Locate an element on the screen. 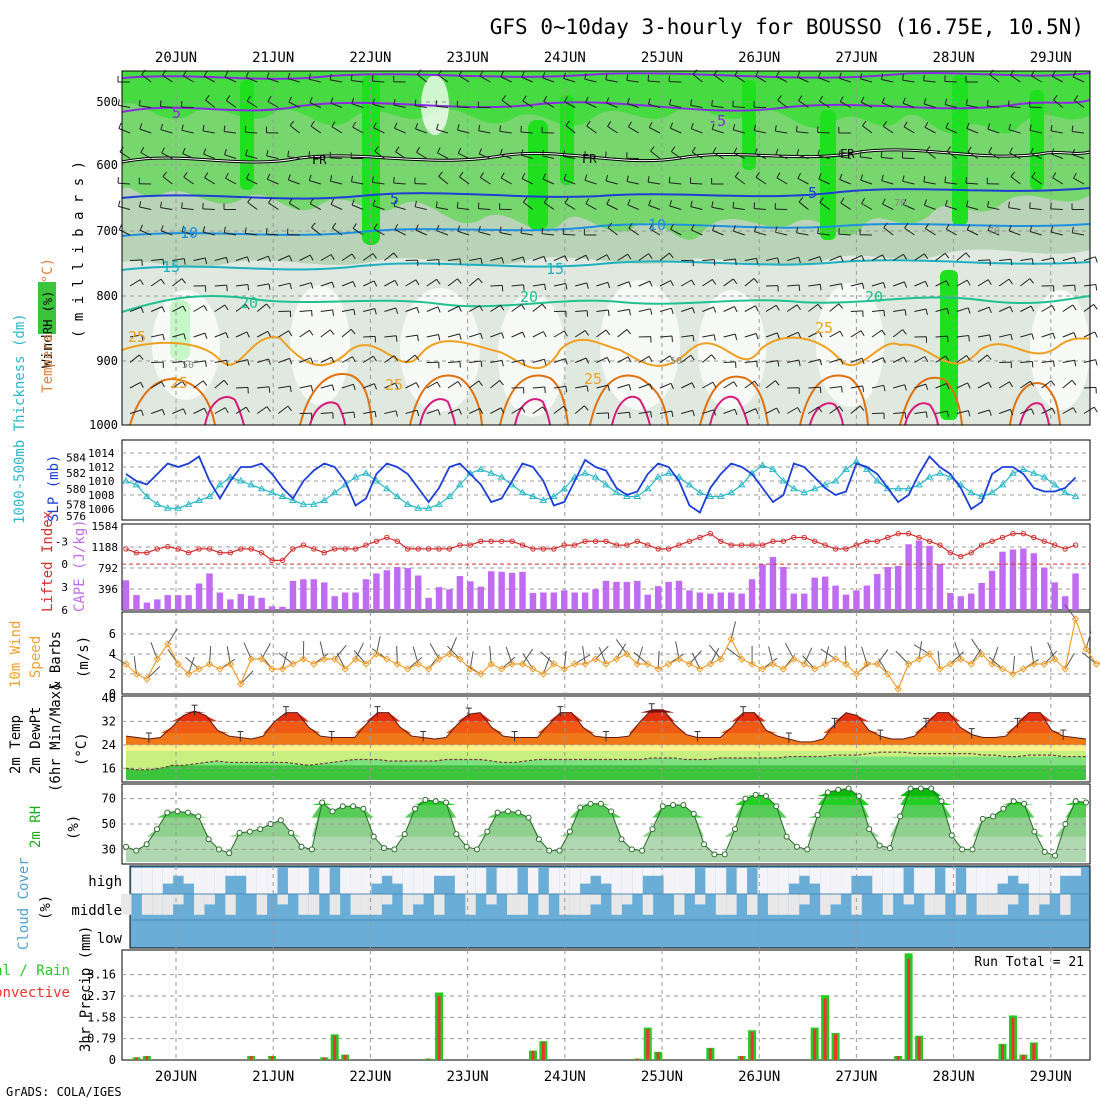 This screenshot has width=1100, height=1104. slp-panel-frame is located at coordinates (606, 480).